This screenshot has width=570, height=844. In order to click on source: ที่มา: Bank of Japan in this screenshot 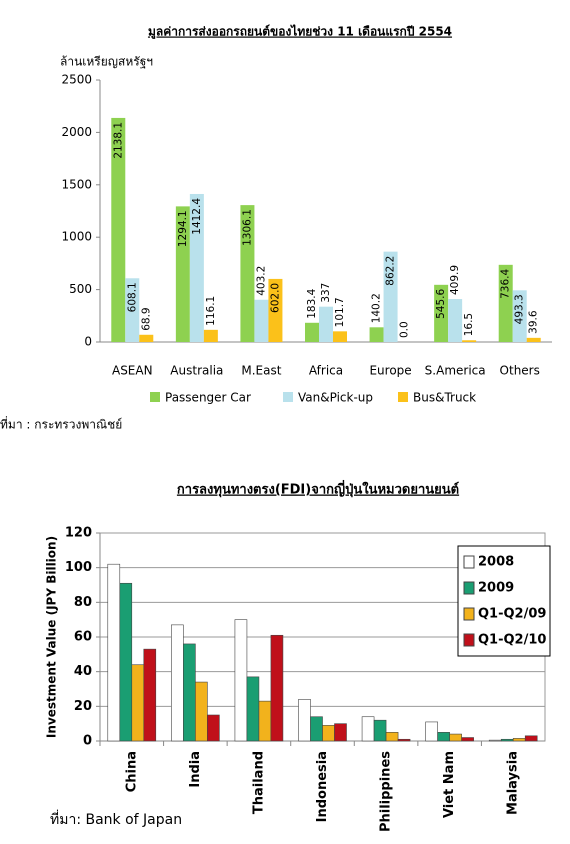, I will do `click(116, 819)`.